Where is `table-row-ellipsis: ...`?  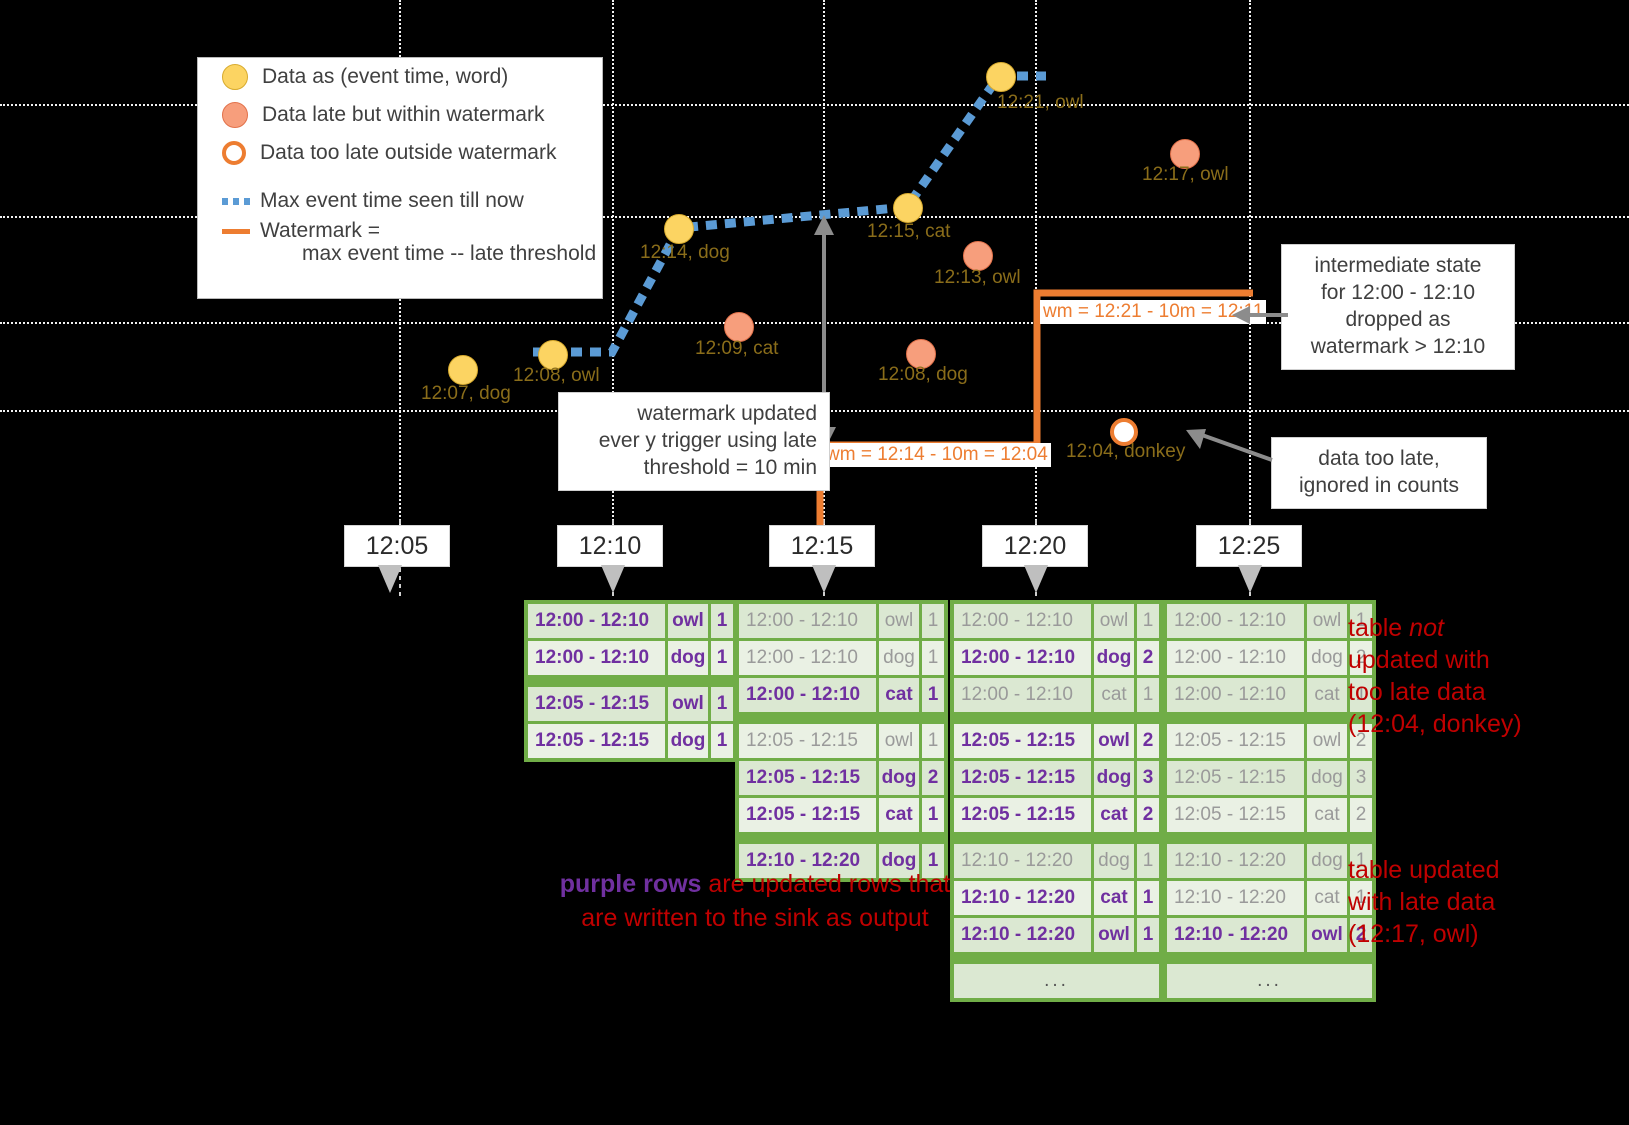
table-row-ellipsis: ... is located at coordinates (1269, 981).